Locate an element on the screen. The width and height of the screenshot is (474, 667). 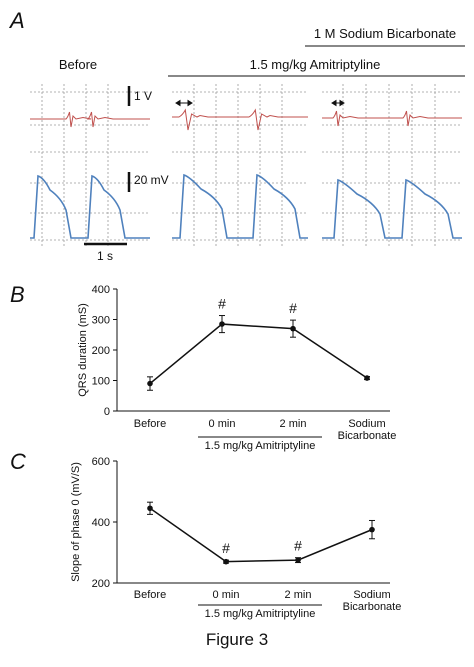
grid-before is located at coordinates (90, 165).